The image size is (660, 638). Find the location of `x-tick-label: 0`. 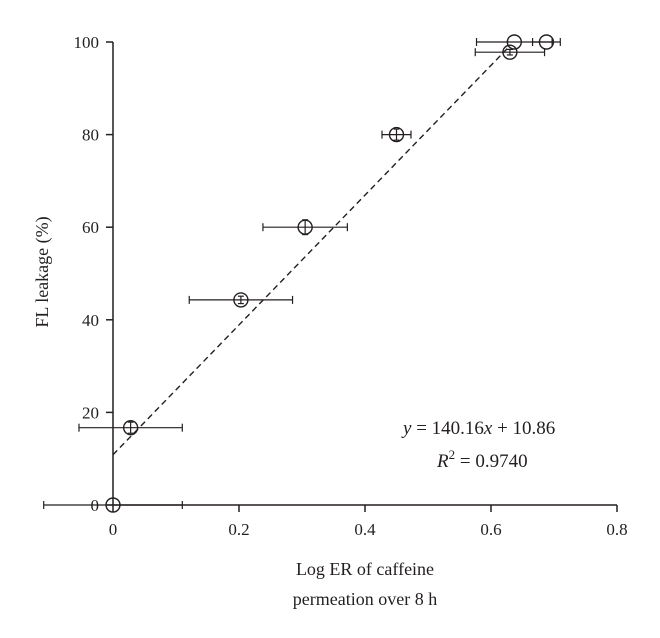

x-tick-label: 0 is located at coordinates (113, 529).